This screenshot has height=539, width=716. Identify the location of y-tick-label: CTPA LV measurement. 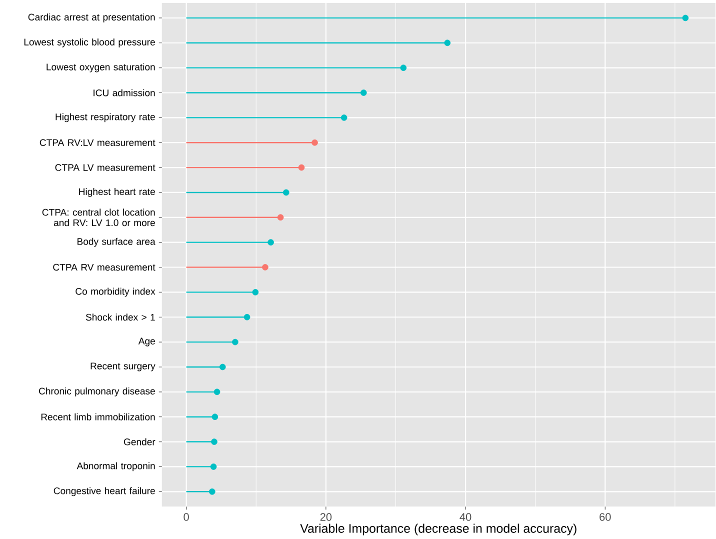
(105, 168).